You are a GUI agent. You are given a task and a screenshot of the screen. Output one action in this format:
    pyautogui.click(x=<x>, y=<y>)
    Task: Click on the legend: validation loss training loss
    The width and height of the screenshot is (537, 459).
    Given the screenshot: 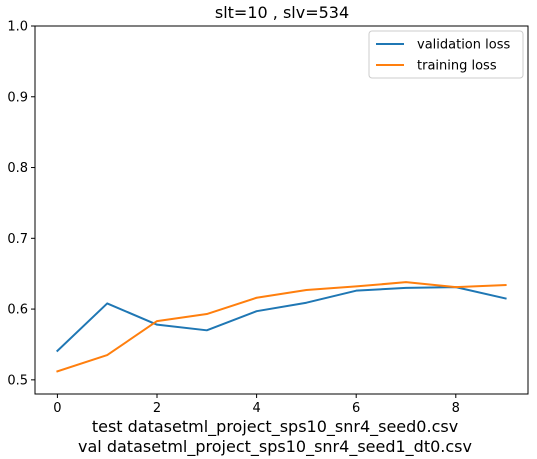 What is the action you would take?
    pyautogui.click(x=446, y=54)
    